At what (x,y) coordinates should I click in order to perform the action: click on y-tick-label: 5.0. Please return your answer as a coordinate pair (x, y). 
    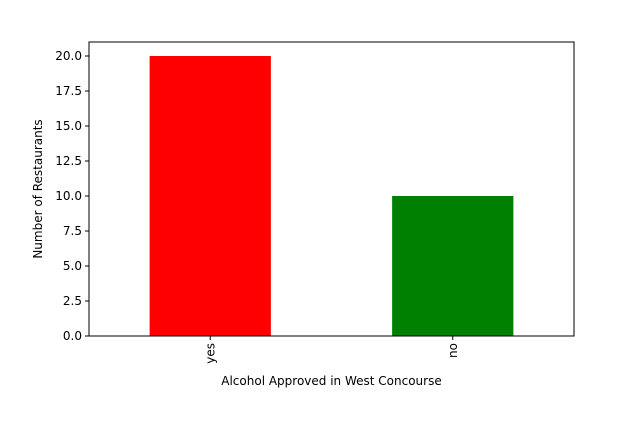
    Looking at the image, I should click on (72, 266).